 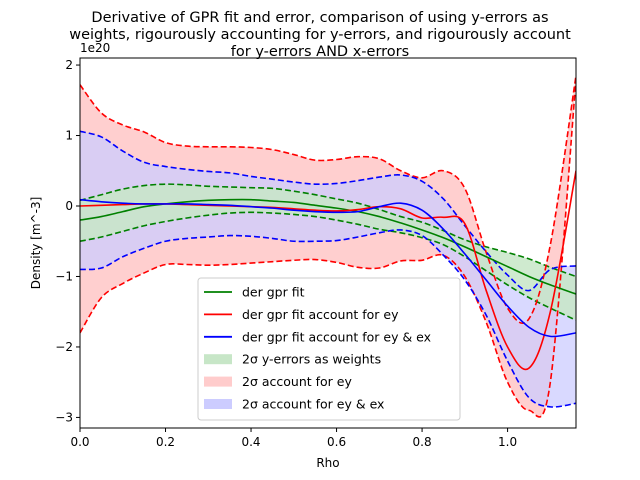 What do you see at coordinates (64, 276) in the screenshot?
I see `y-tick-label: −1` at bounding box center [64, 276].